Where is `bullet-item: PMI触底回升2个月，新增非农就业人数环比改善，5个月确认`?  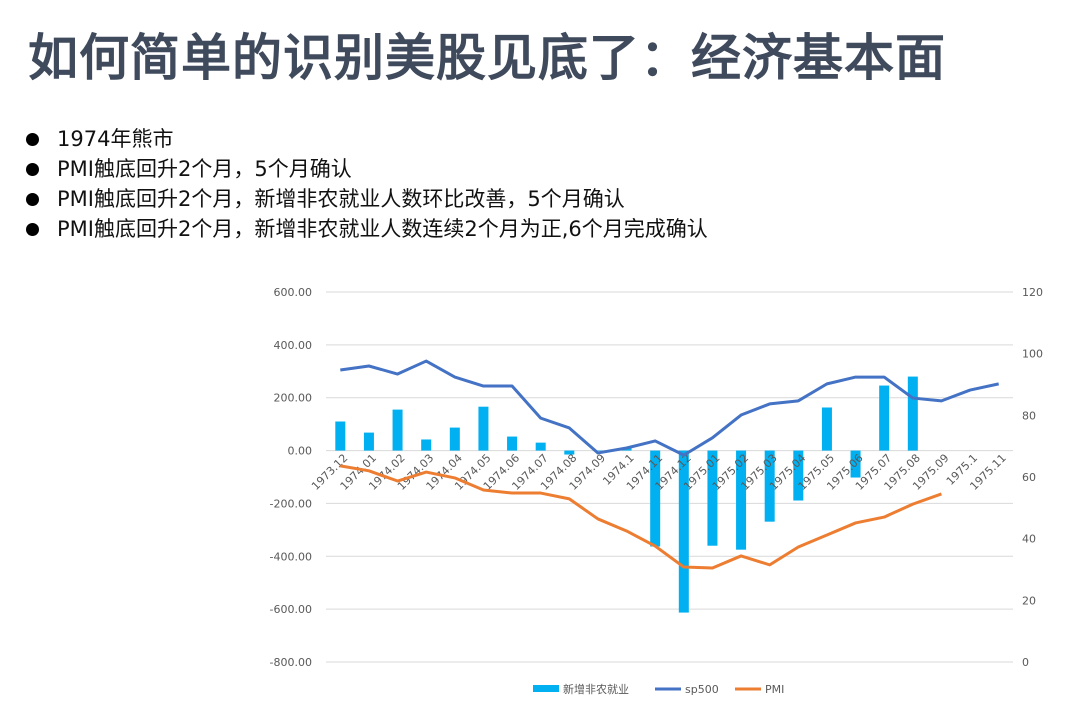
bullet-item: PMI触底回升2个月，新增非农就业人数环比改善，5个月确认 is located at coordinates (367, 199).